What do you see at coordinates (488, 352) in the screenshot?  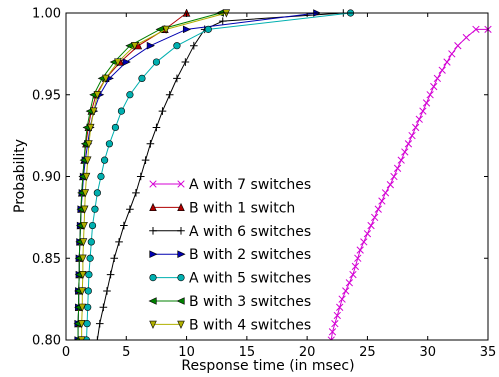 I see `x-tick-label-7: 35` at bounding box center [488, 352].